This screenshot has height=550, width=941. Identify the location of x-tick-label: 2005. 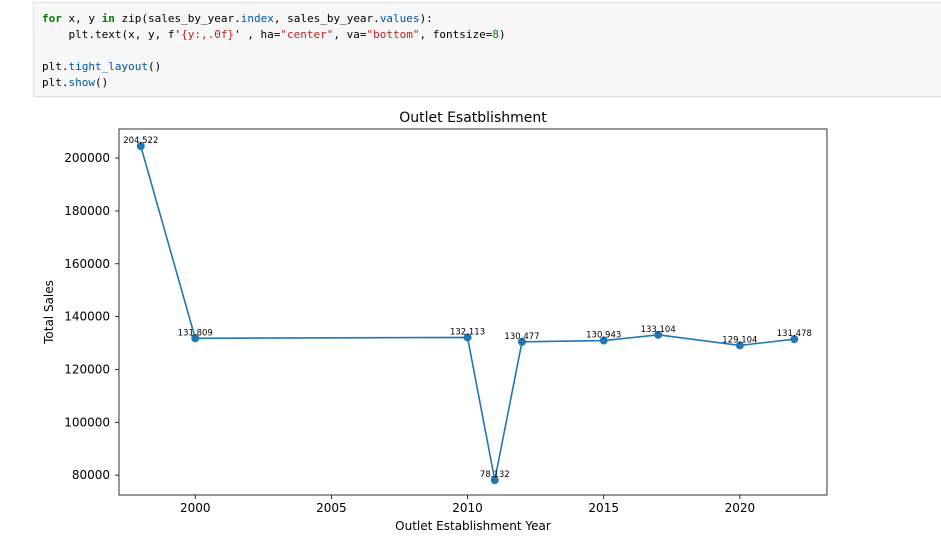
(331, 508).